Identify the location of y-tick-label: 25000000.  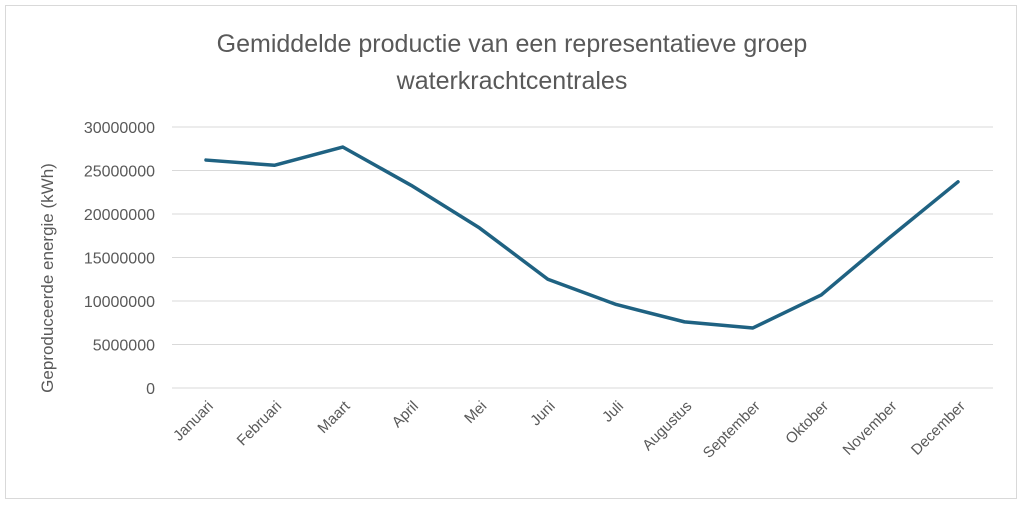
(119, 172).